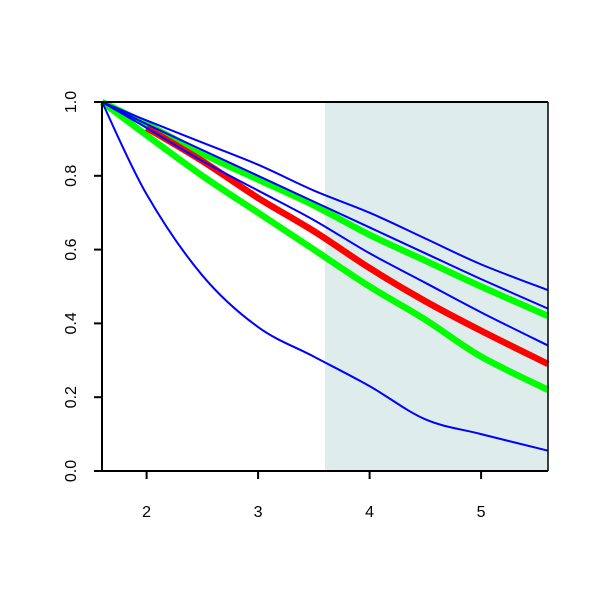 This screenshot has width=600, height=600. Describe the element at coordinates (71, 102) in the screenshot. I see `y-tick-label-1: 1.0` at that location.